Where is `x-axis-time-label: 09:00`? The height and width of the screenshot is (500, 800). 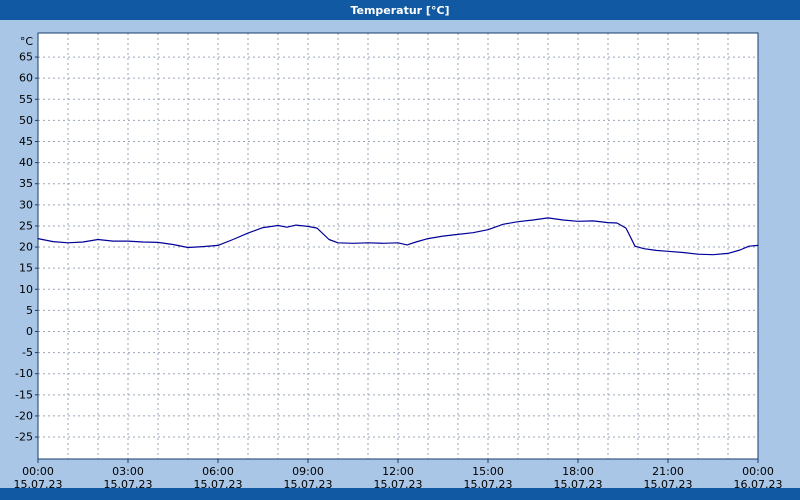
x-axis-time-label: 09:00 is located at coordinates (308, 471).